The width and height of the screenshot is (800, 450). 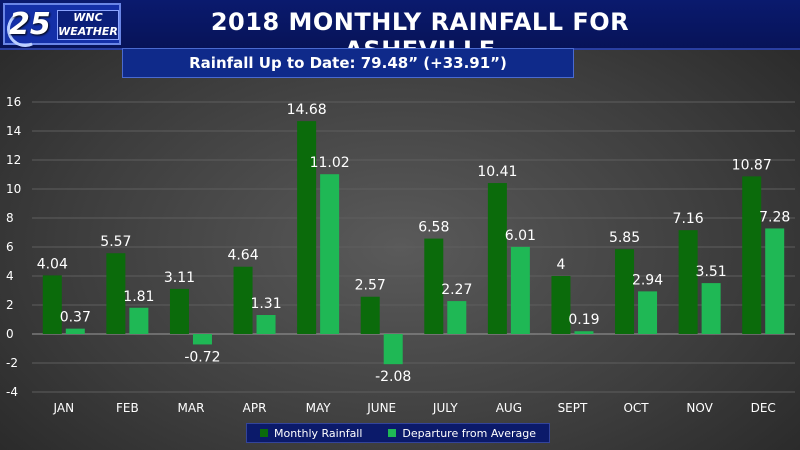 I want to click on data-label: 2.57, so click(x=370, y=286).